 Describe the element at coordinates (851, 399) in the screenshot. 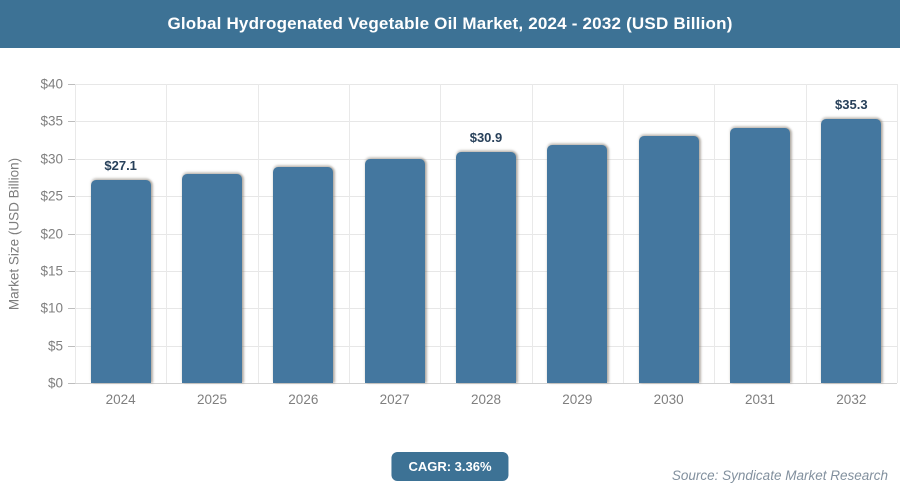

I see `x-tick-label: 2032` at that location.